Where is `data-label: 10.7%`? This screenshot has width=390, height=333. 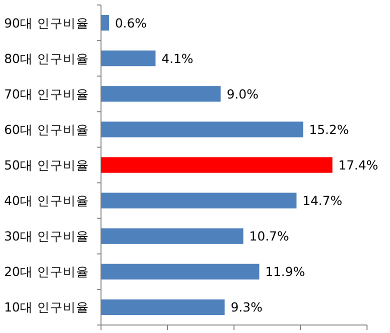 data-label: 10.7% is located at coordinates (269, 236).